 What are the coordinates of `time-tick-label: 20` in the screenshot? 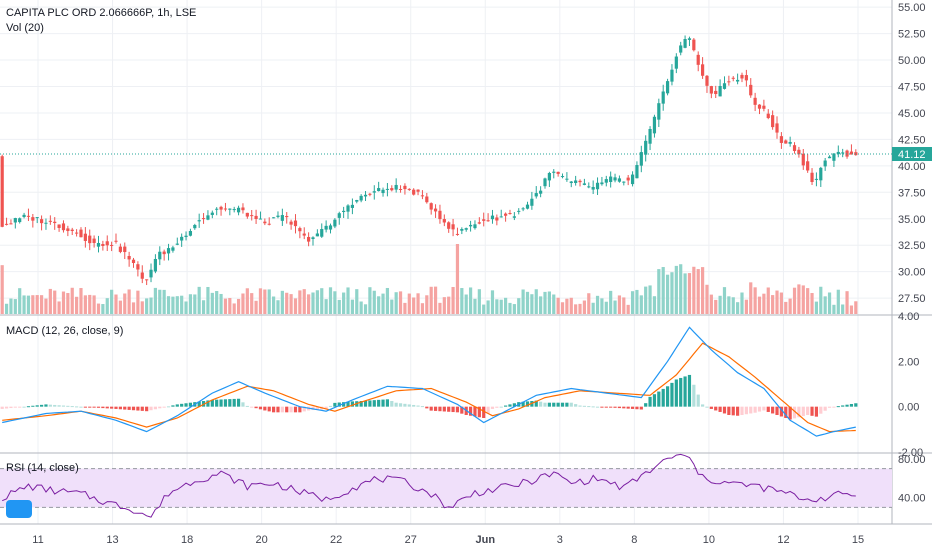 It's located at (262, 540).